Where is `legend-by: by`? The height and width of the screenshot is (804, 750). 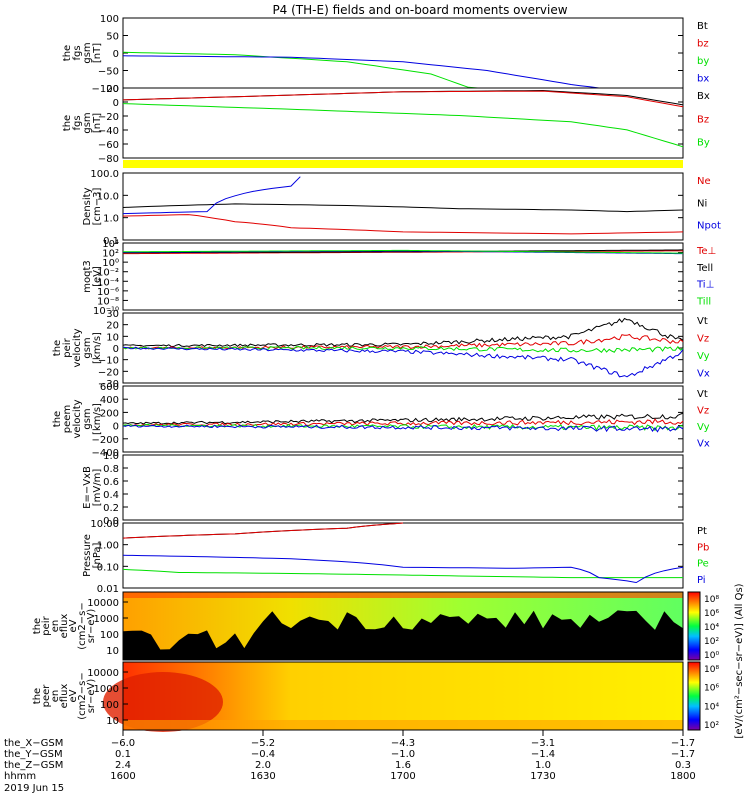
legend-by: by is located at coordinates (703, 61).